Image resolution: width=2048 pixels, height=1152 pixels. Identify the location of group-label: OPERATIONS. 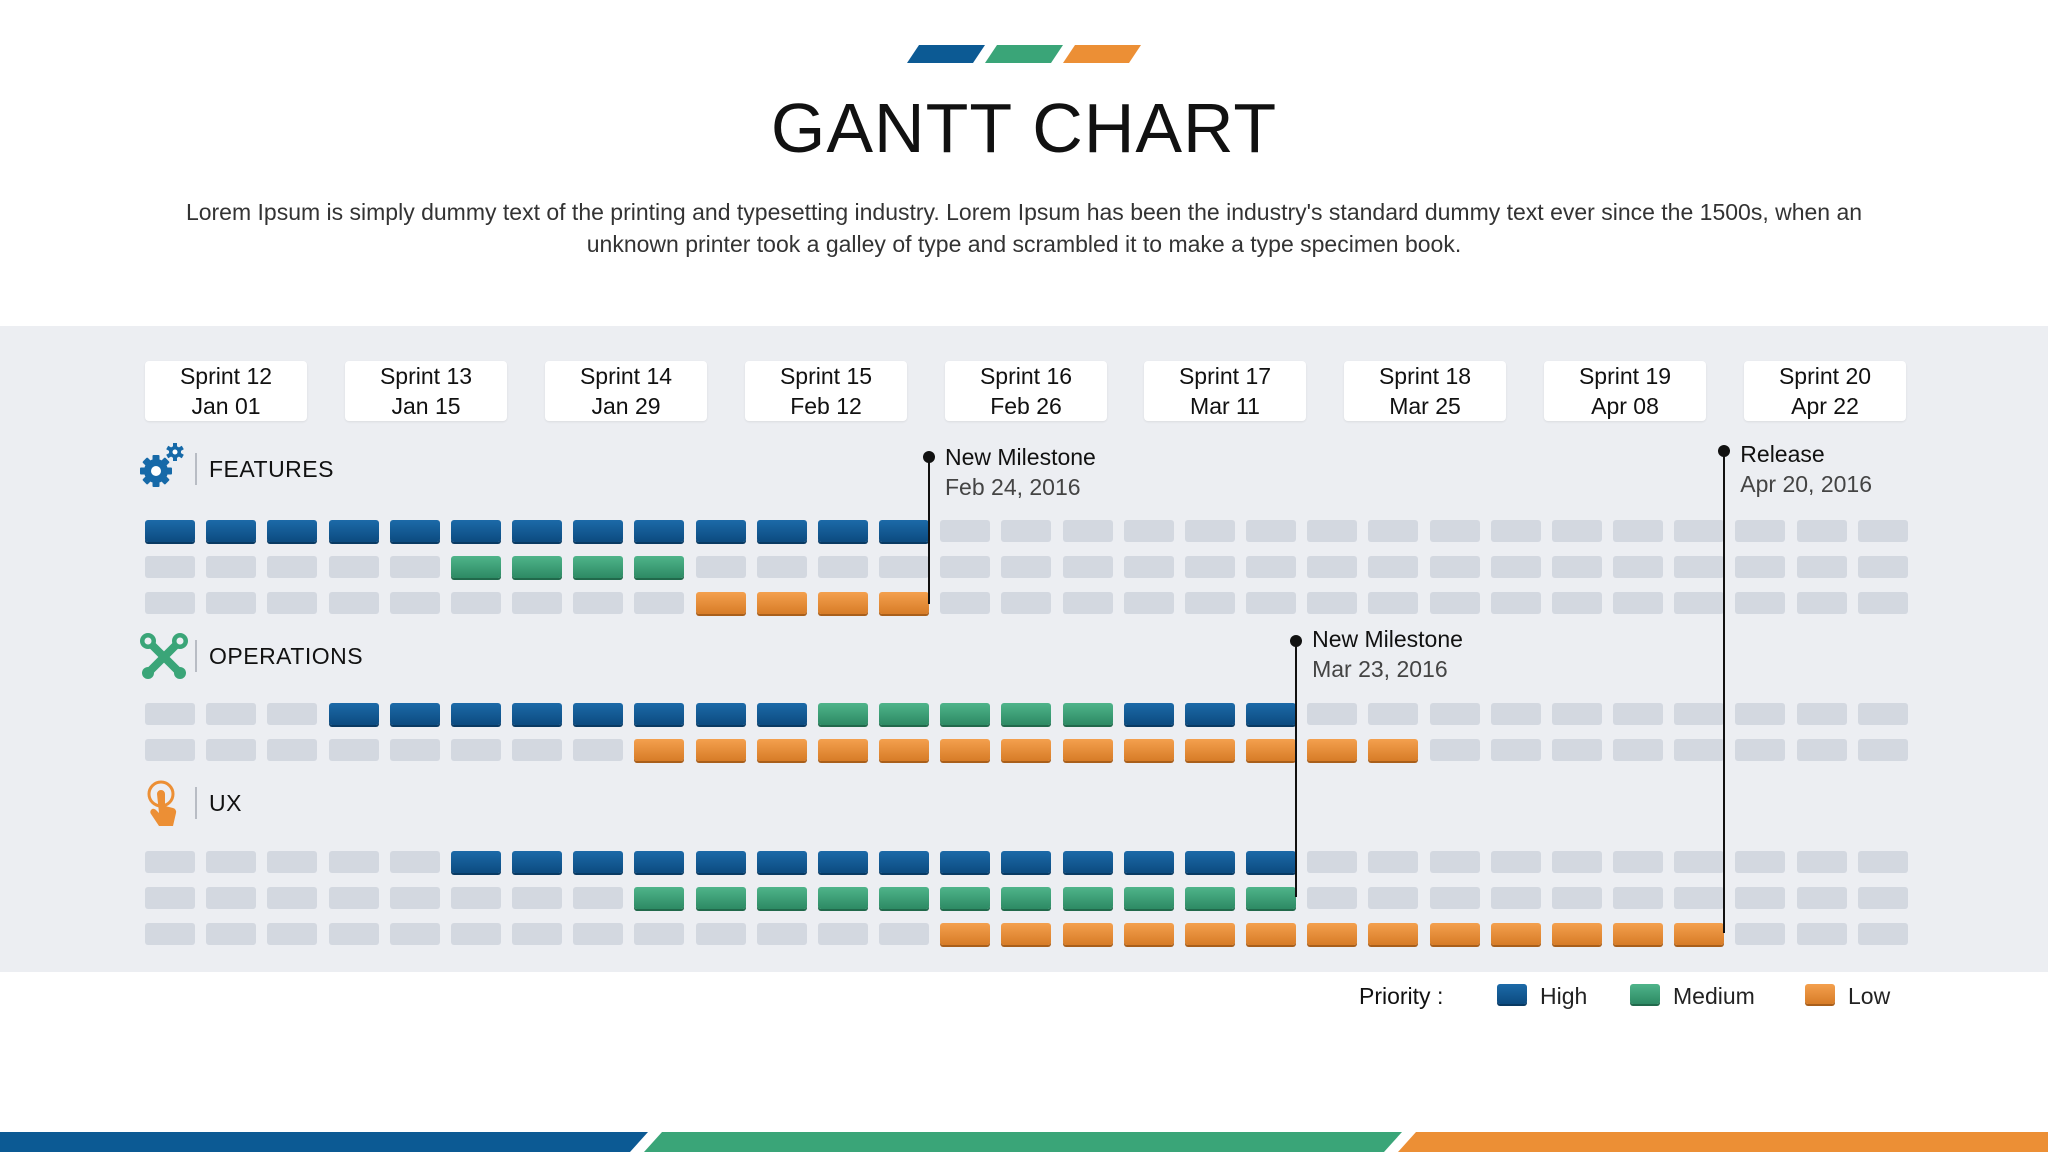
(286, 656).